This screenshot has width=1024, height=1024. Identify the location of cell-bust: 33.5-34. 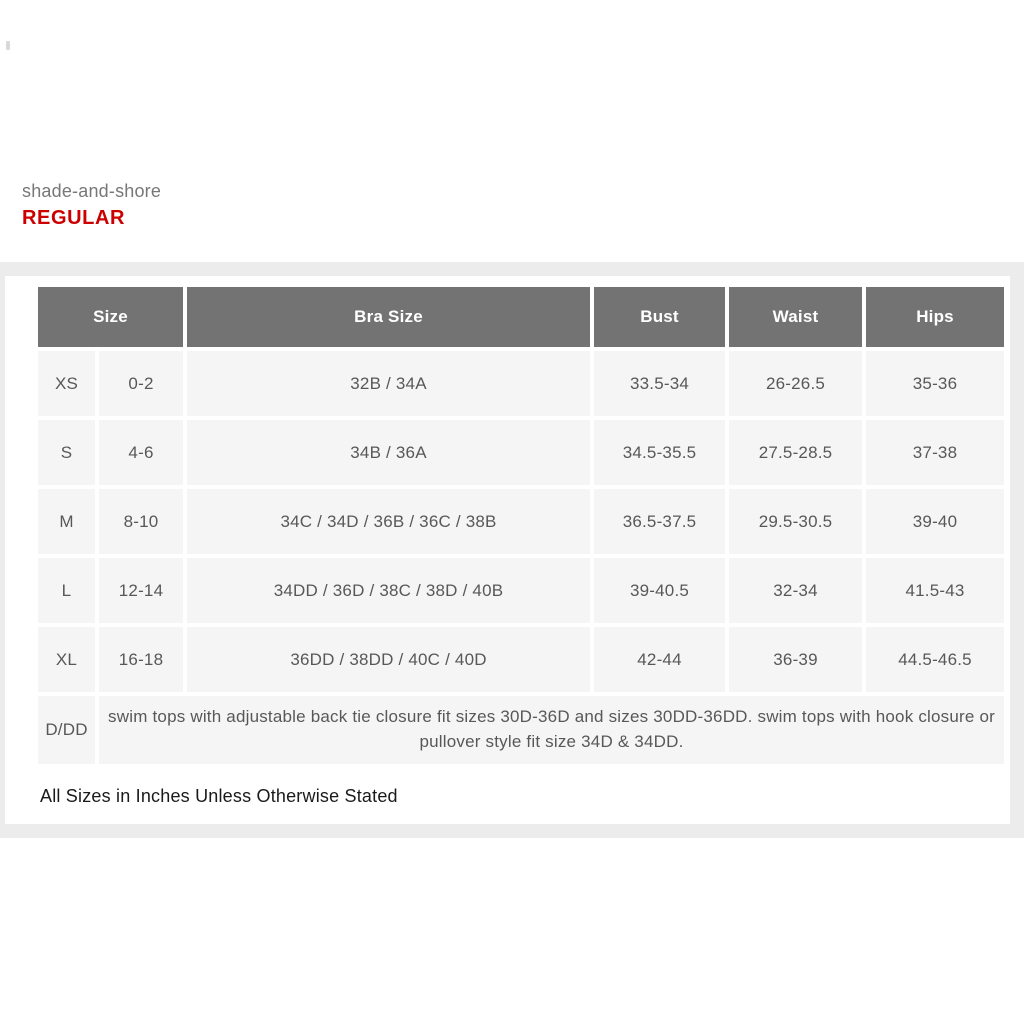
(660, 383).